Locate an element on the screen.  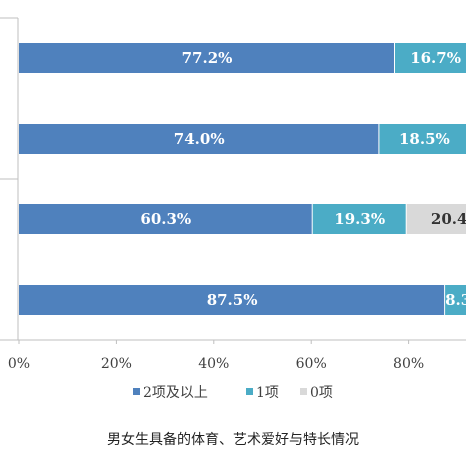
bar-data-label: 8.3% is located at coordinates (455, 300).